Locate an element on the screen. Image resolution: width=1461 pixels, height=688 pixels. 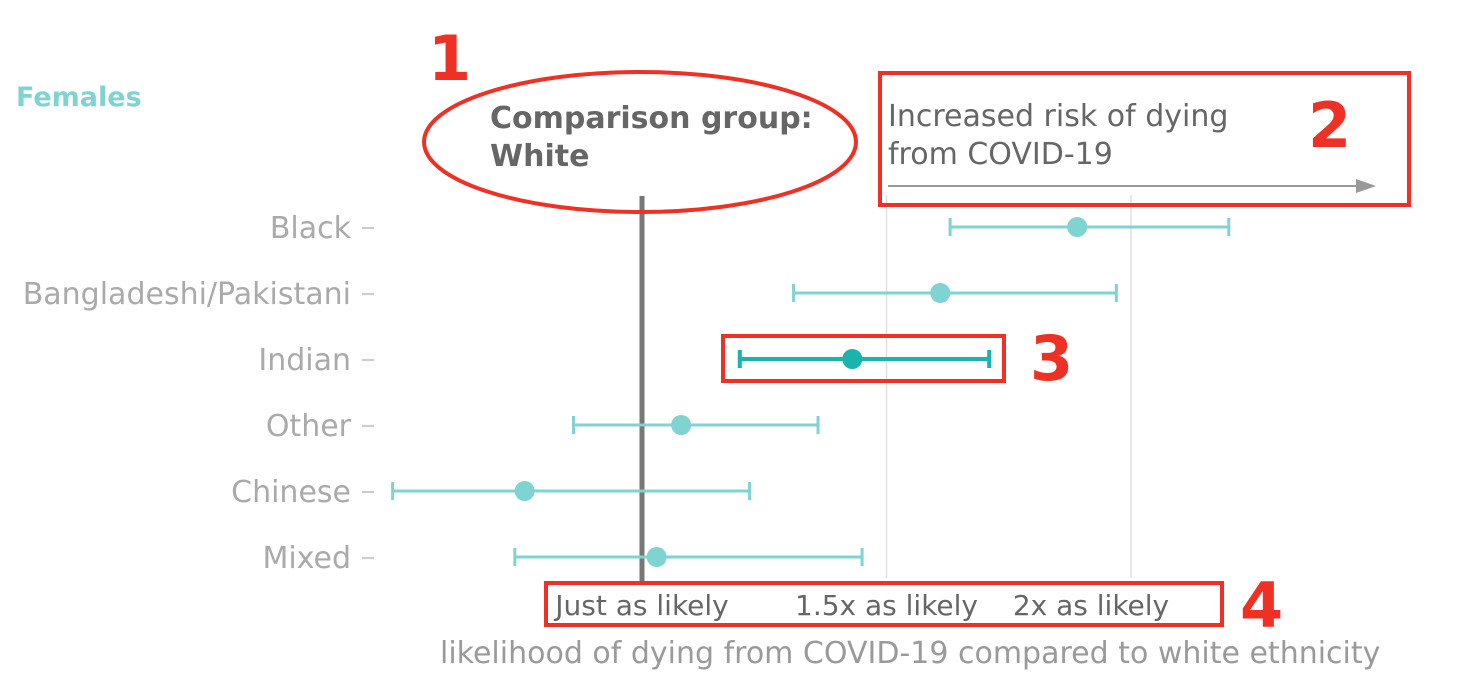
category-label: Black is located at coordinates (311, 228).